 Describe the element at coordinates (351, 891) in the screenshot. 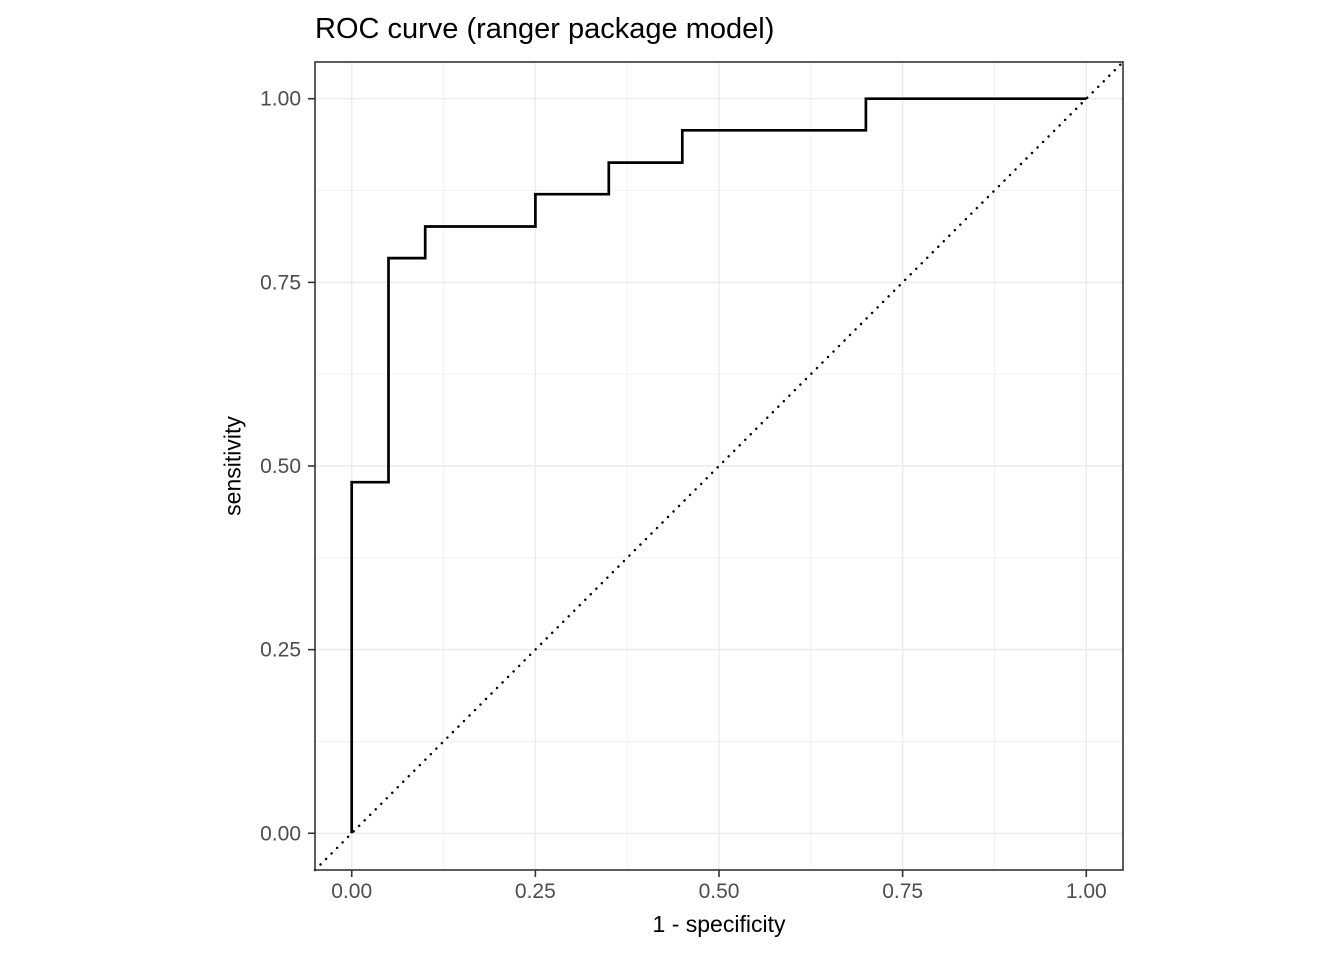

I see `x-tick-label: 0.00` at that location.